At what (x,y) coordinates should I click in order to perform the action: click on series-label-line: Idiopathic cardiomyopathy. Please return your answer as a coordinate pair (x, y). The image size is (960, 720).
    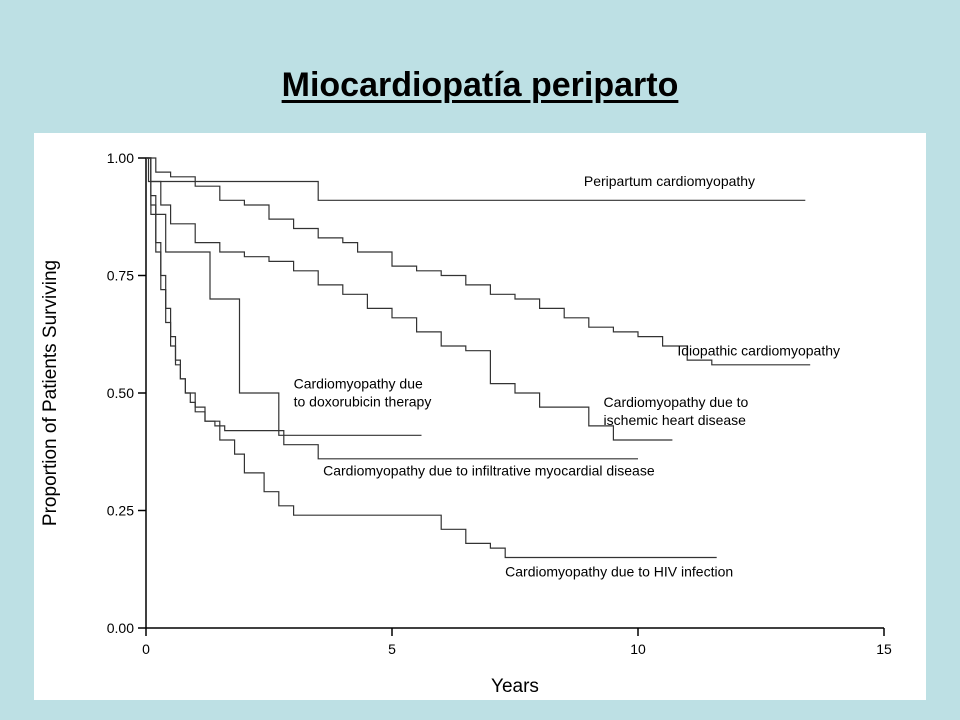
    Looking at the image, I should click on (758, 350).